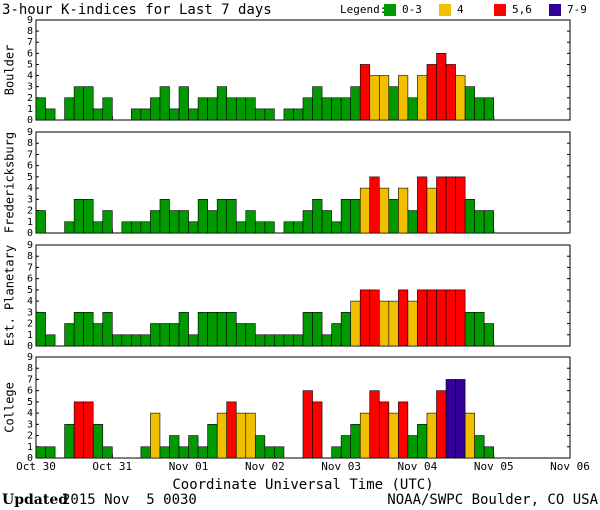 The height and width of the screenshot is (510, 600). Describe the element at coordinates (30, 458) in the screenshot. I see `y-tick-label: 0` at that location.